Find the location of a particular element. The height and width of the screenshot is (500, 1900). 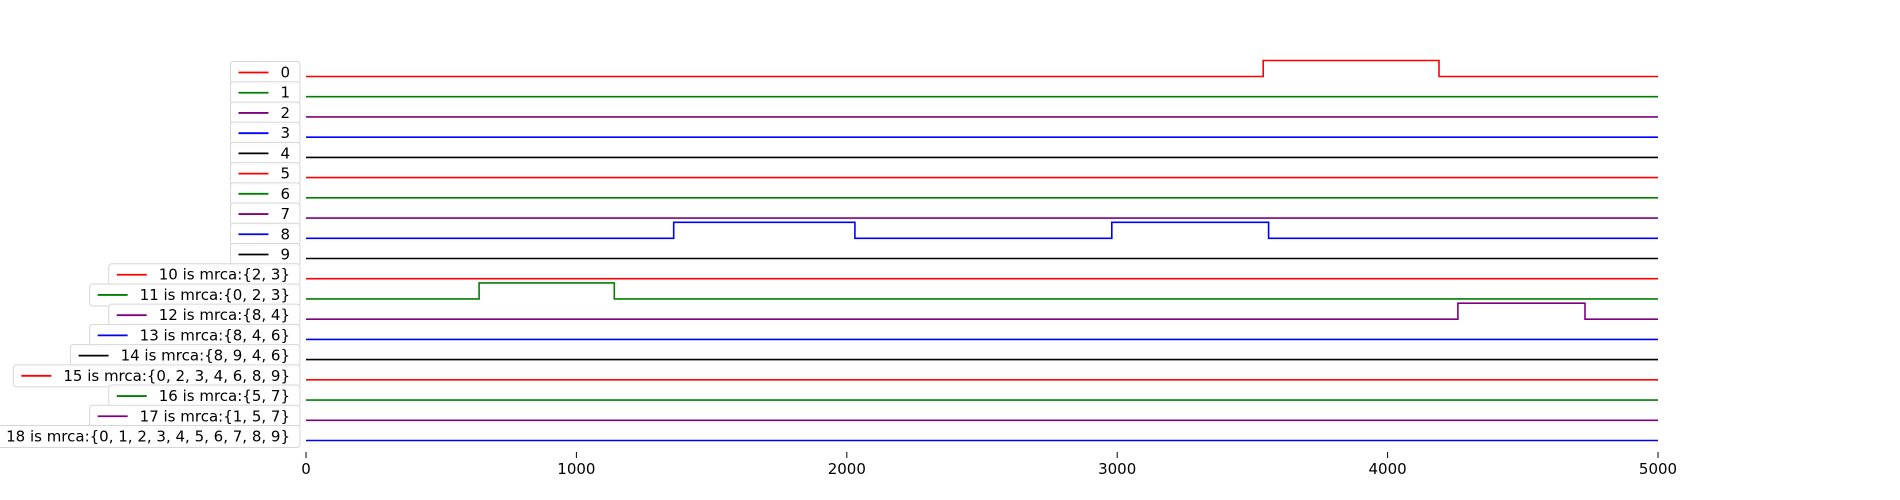

legend-entry-16: 16 is mrca:{5, 7} is located at coordinates (204, 396).